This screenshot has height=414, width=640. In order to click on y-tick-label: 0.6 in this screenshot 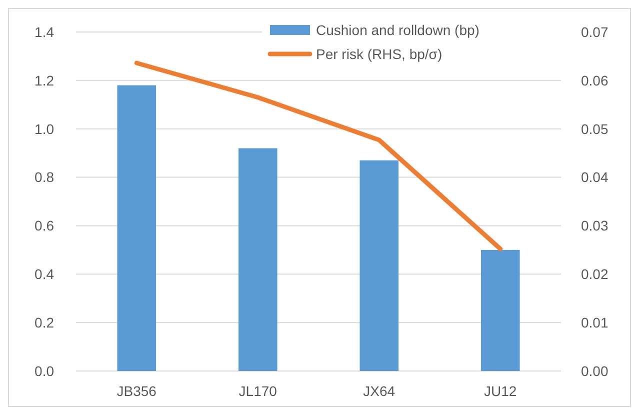, I will do `click(44, 226)`.